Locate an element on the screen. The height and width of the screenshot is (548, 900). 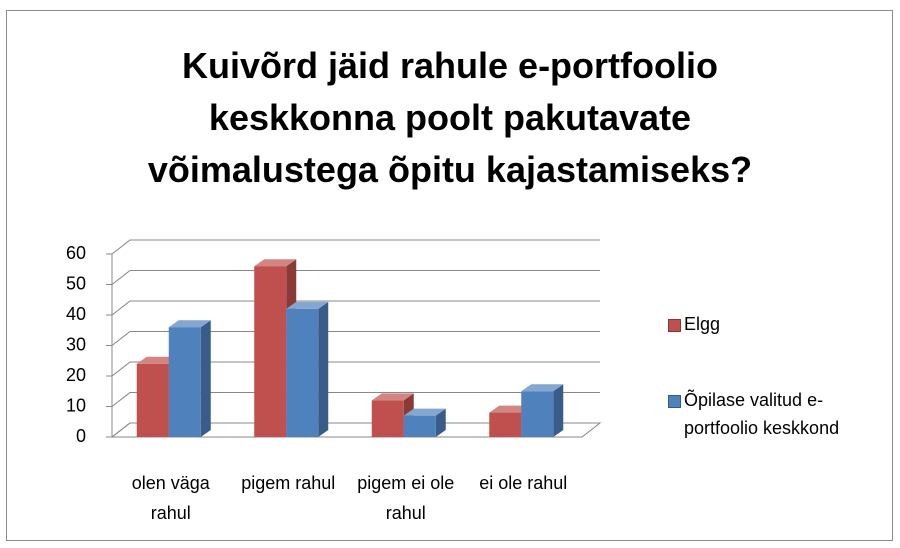
x-tick-label: olen väga rahul is located at coordinates (170, 498).